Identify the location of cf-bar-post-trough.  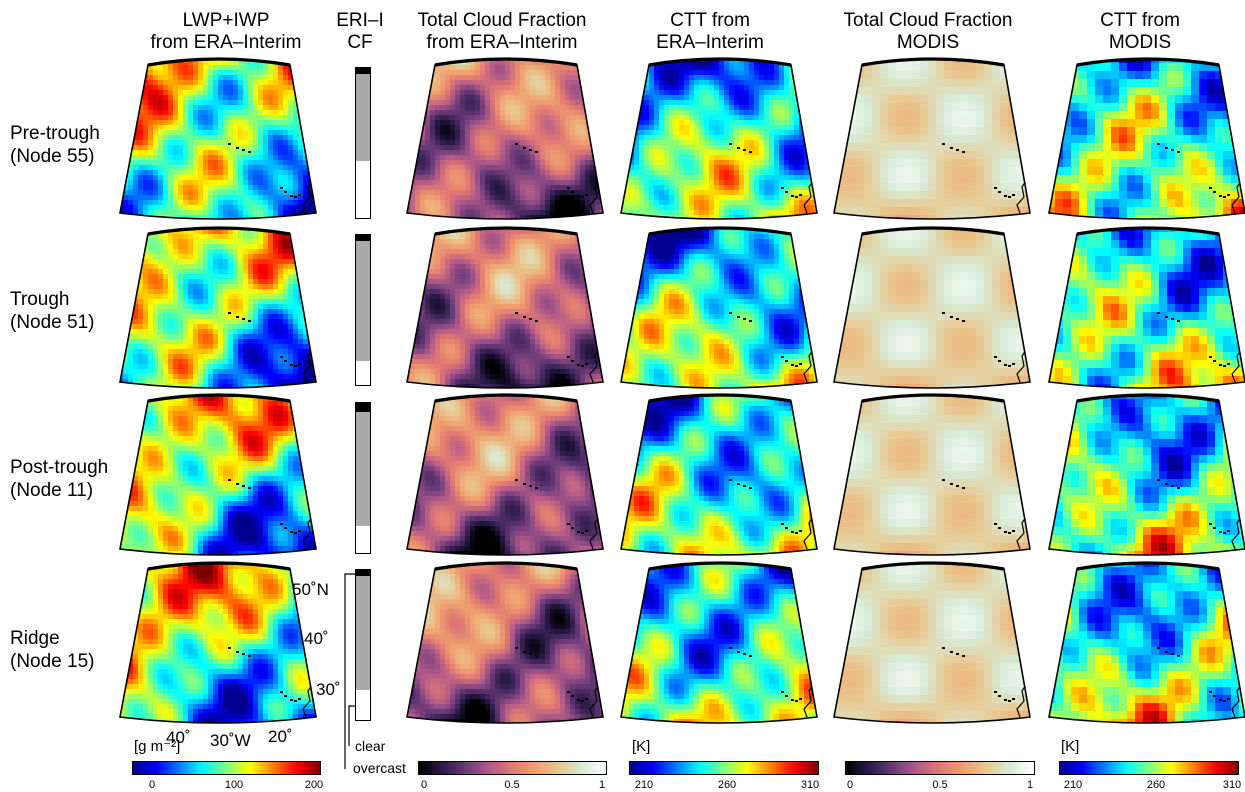
(363, 478).